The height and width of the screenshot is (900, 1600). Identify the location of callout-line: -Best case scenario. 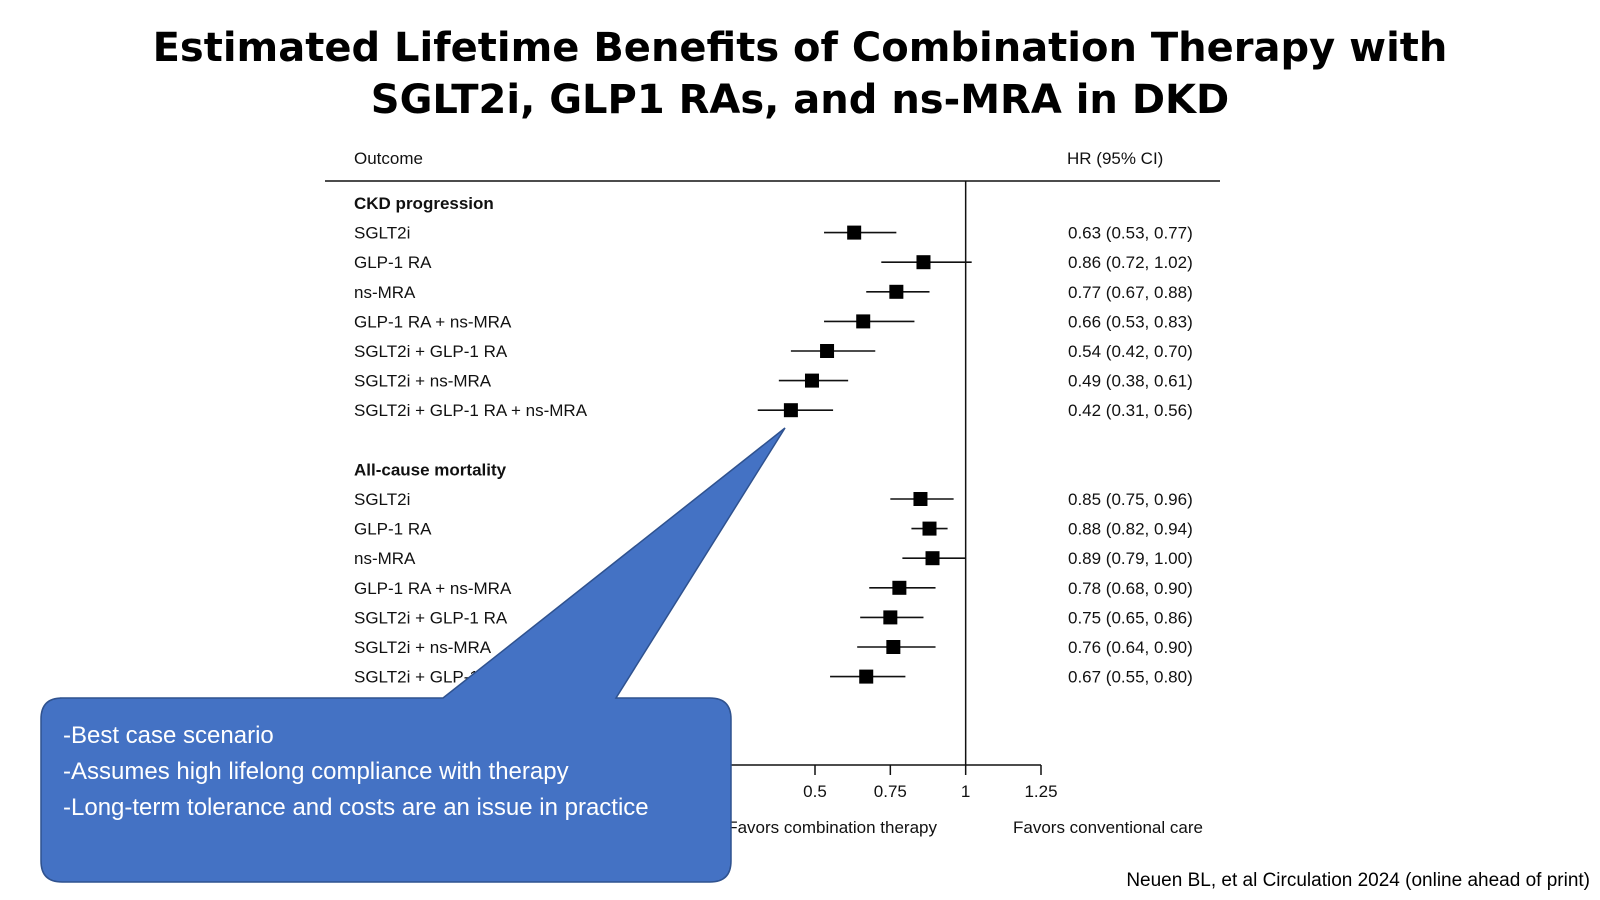
(168, 735).